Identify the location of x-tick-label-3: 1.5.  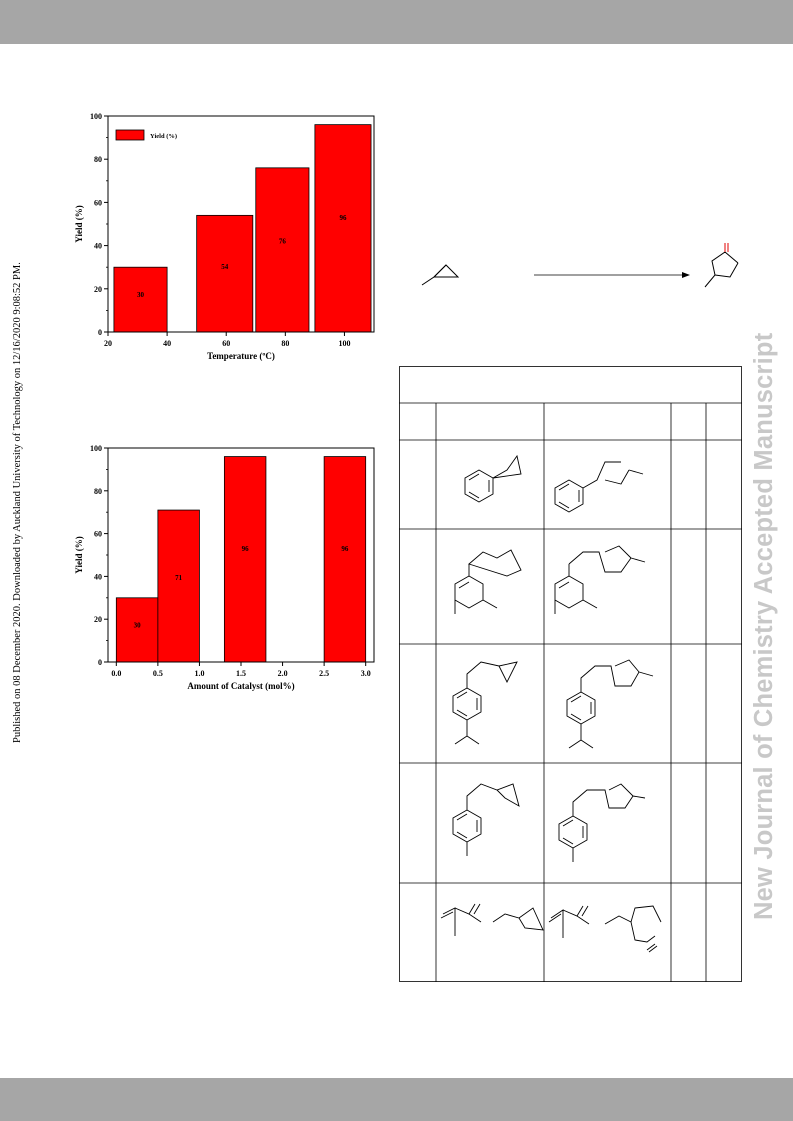
(241, 673).